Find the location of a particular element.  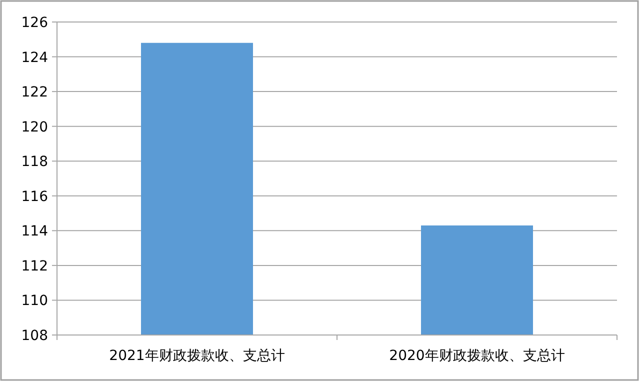

x-tick-label: 2021年财政拨款收、支总计 is located at coordinates (197, 356).